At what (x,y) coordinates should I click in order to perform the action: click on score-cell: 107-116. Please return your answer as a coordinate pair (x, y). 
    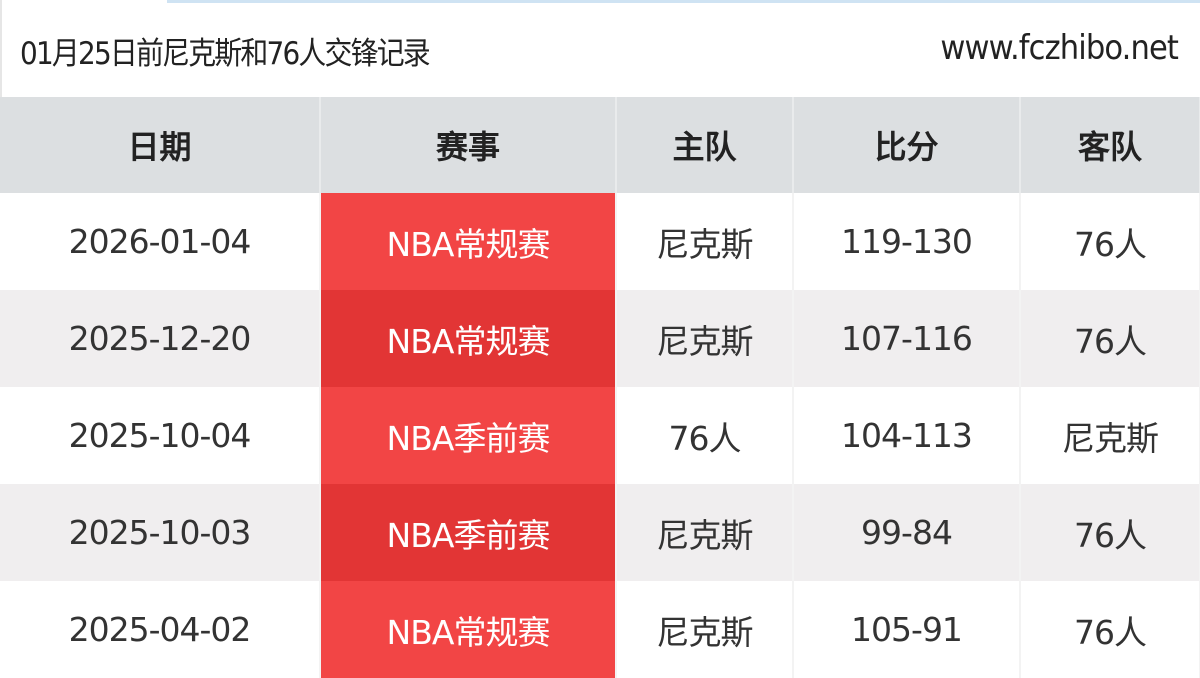
    Looking at the image, I should click on (907, 338).